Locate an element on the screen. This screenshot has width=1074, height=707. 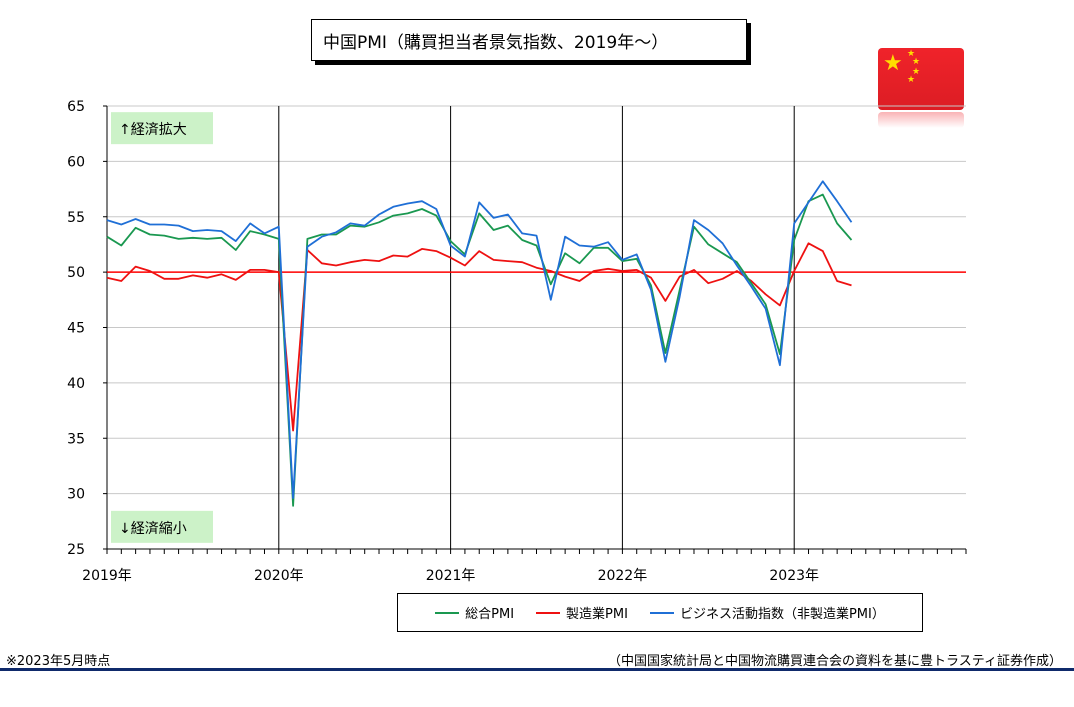
legend-swatch-non-manufacturing is located at coordinates (661, 612).